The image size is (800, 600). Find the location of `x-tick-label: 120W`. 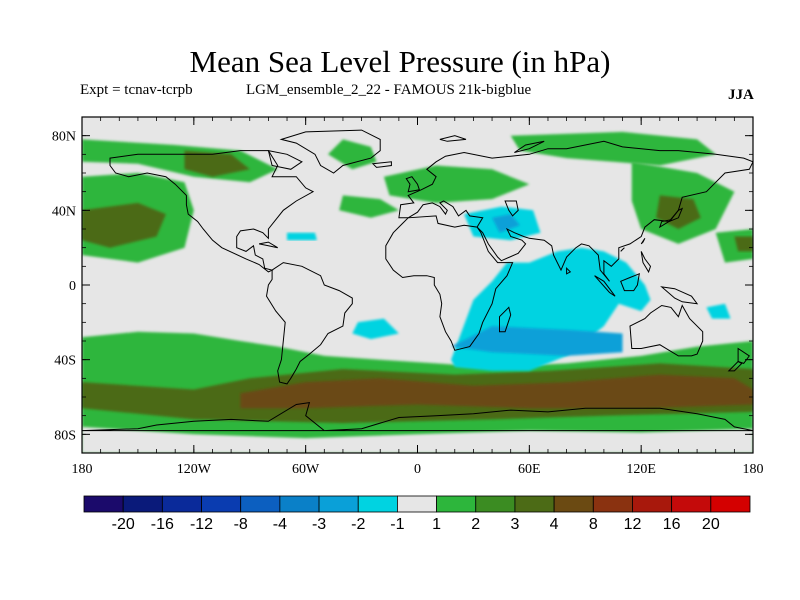

x-tick-label: 120W is located at coordinates (194, 469).